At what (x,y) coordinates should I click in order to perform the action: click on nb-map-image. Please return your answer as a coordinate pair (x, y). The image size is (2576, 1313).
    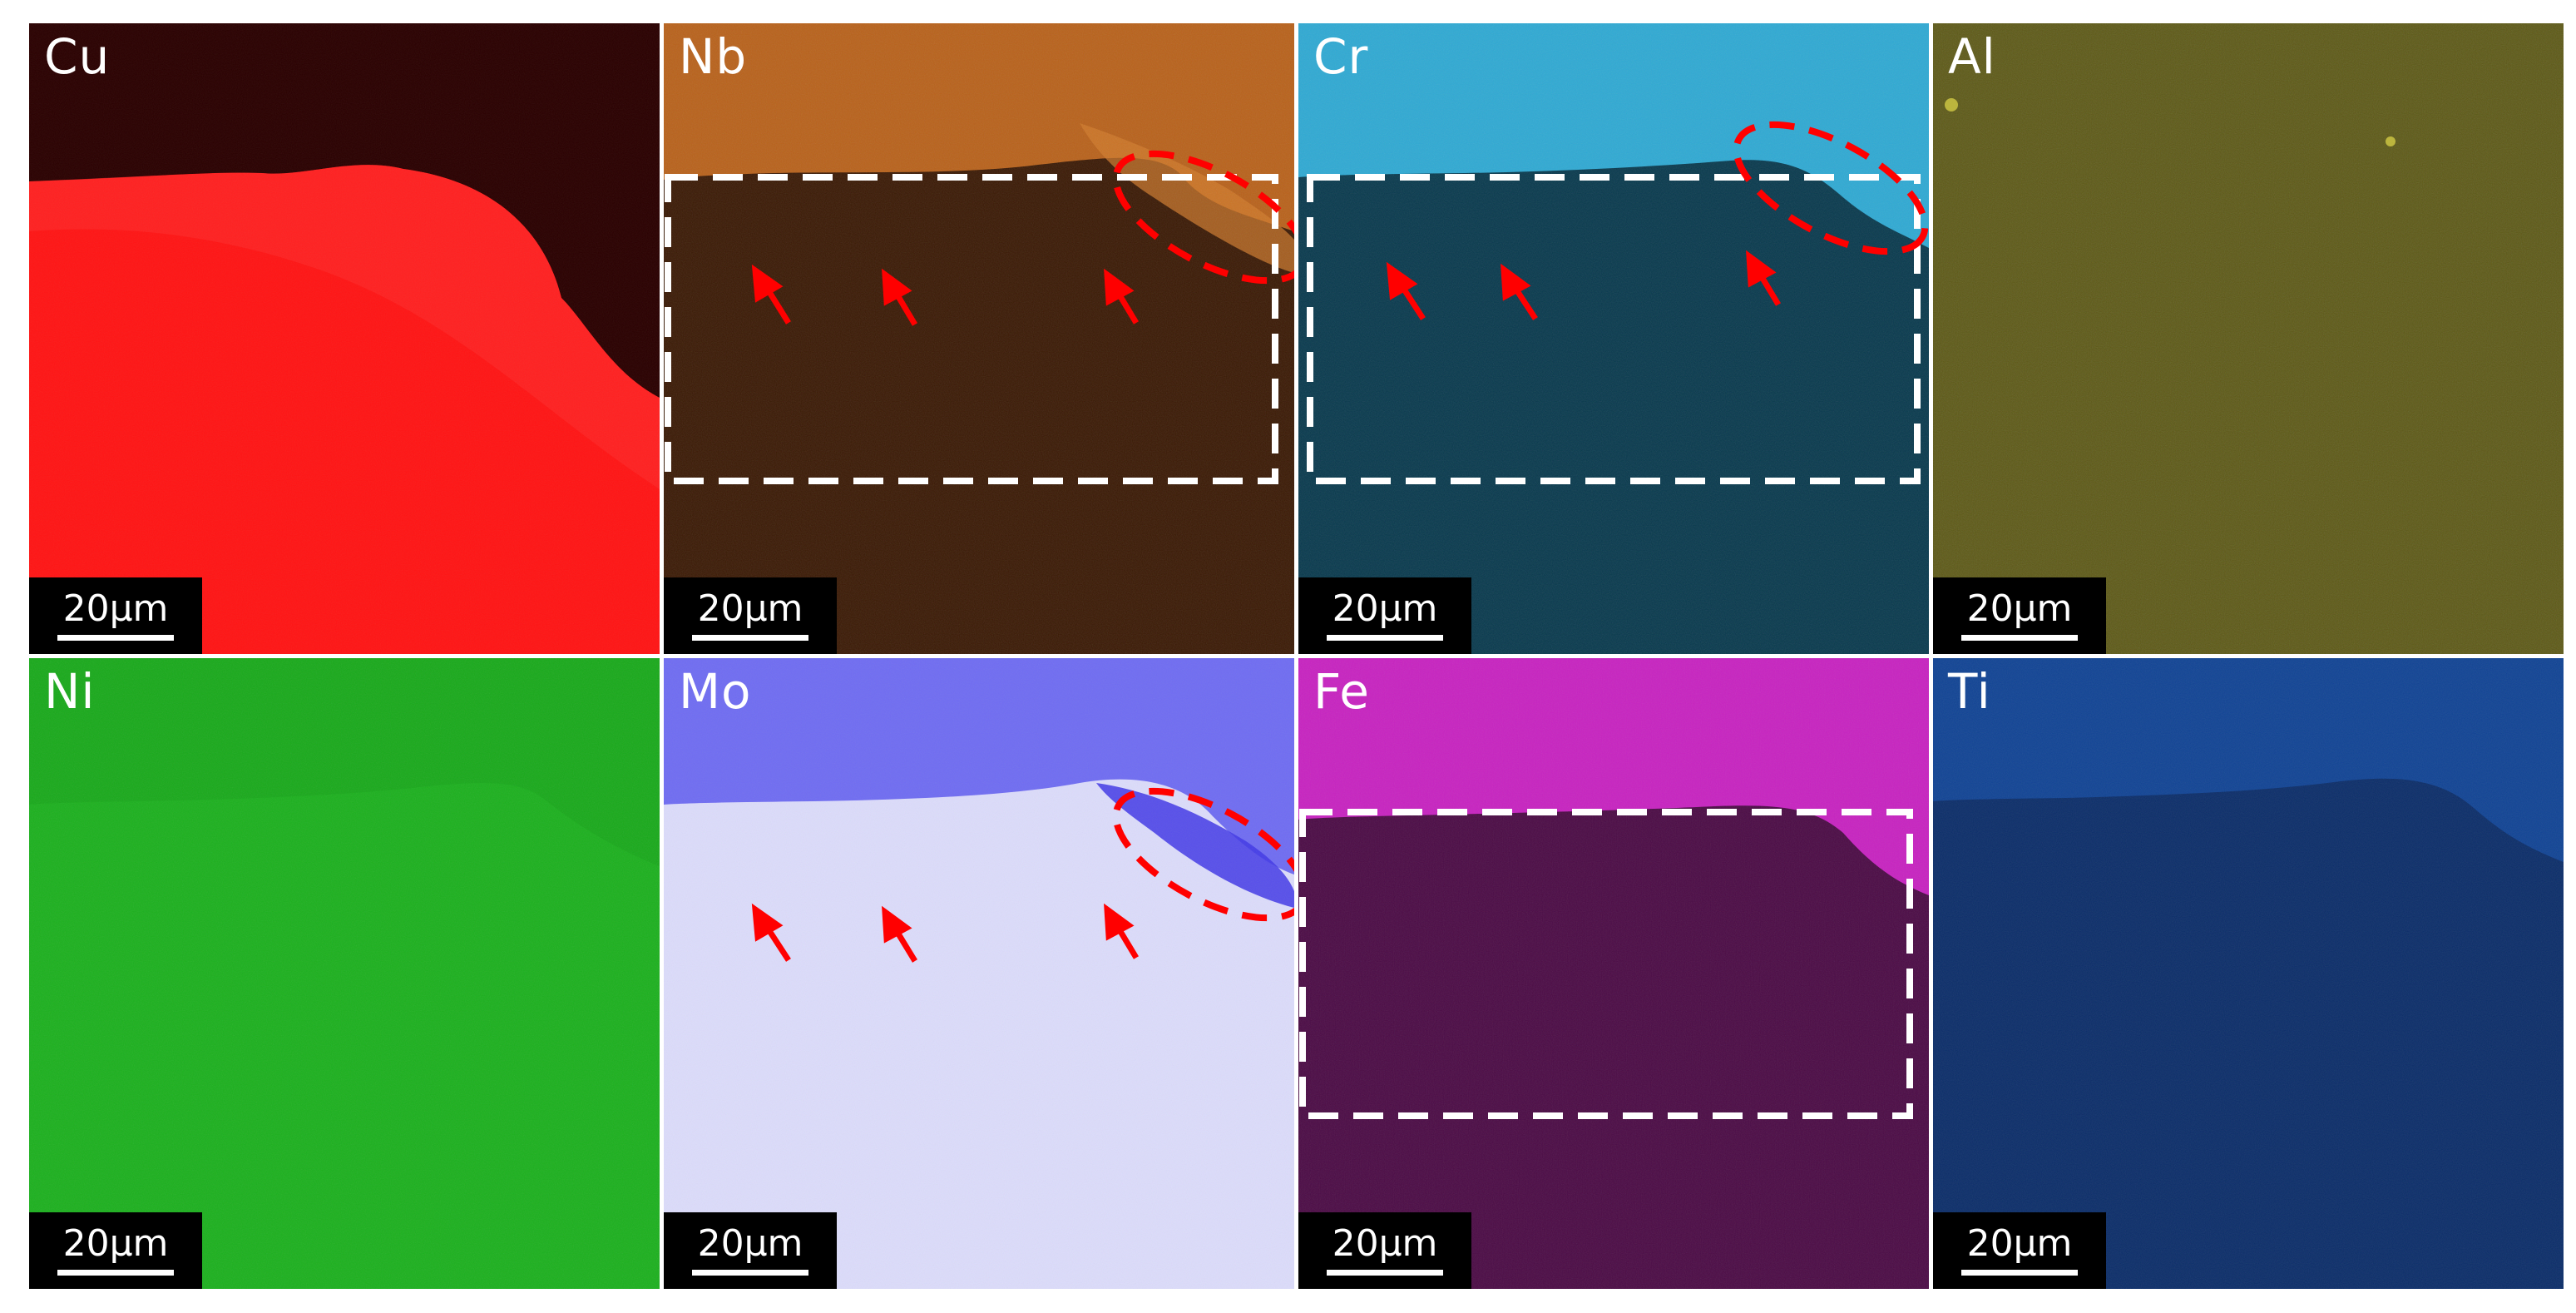
    Looking at the image, I should click on (979, 338).